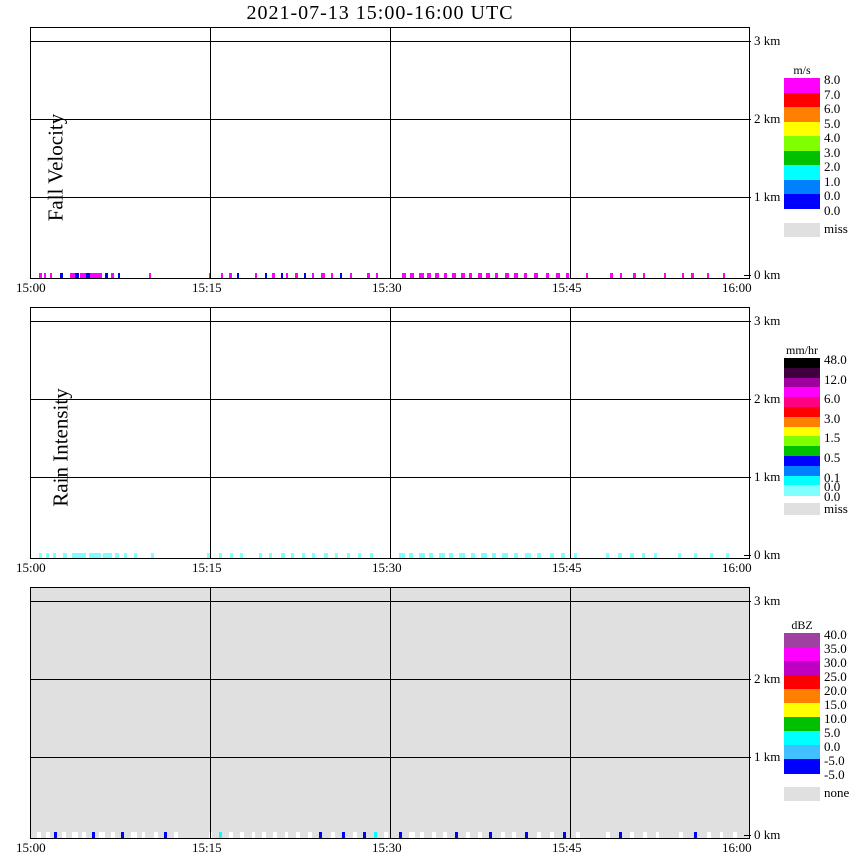 The height and width of the screenshot is (868, 850). Describe the element at coordinates (832, 166) in the screenshot. I see `colorbar-tick-label: 2.0` at that location.